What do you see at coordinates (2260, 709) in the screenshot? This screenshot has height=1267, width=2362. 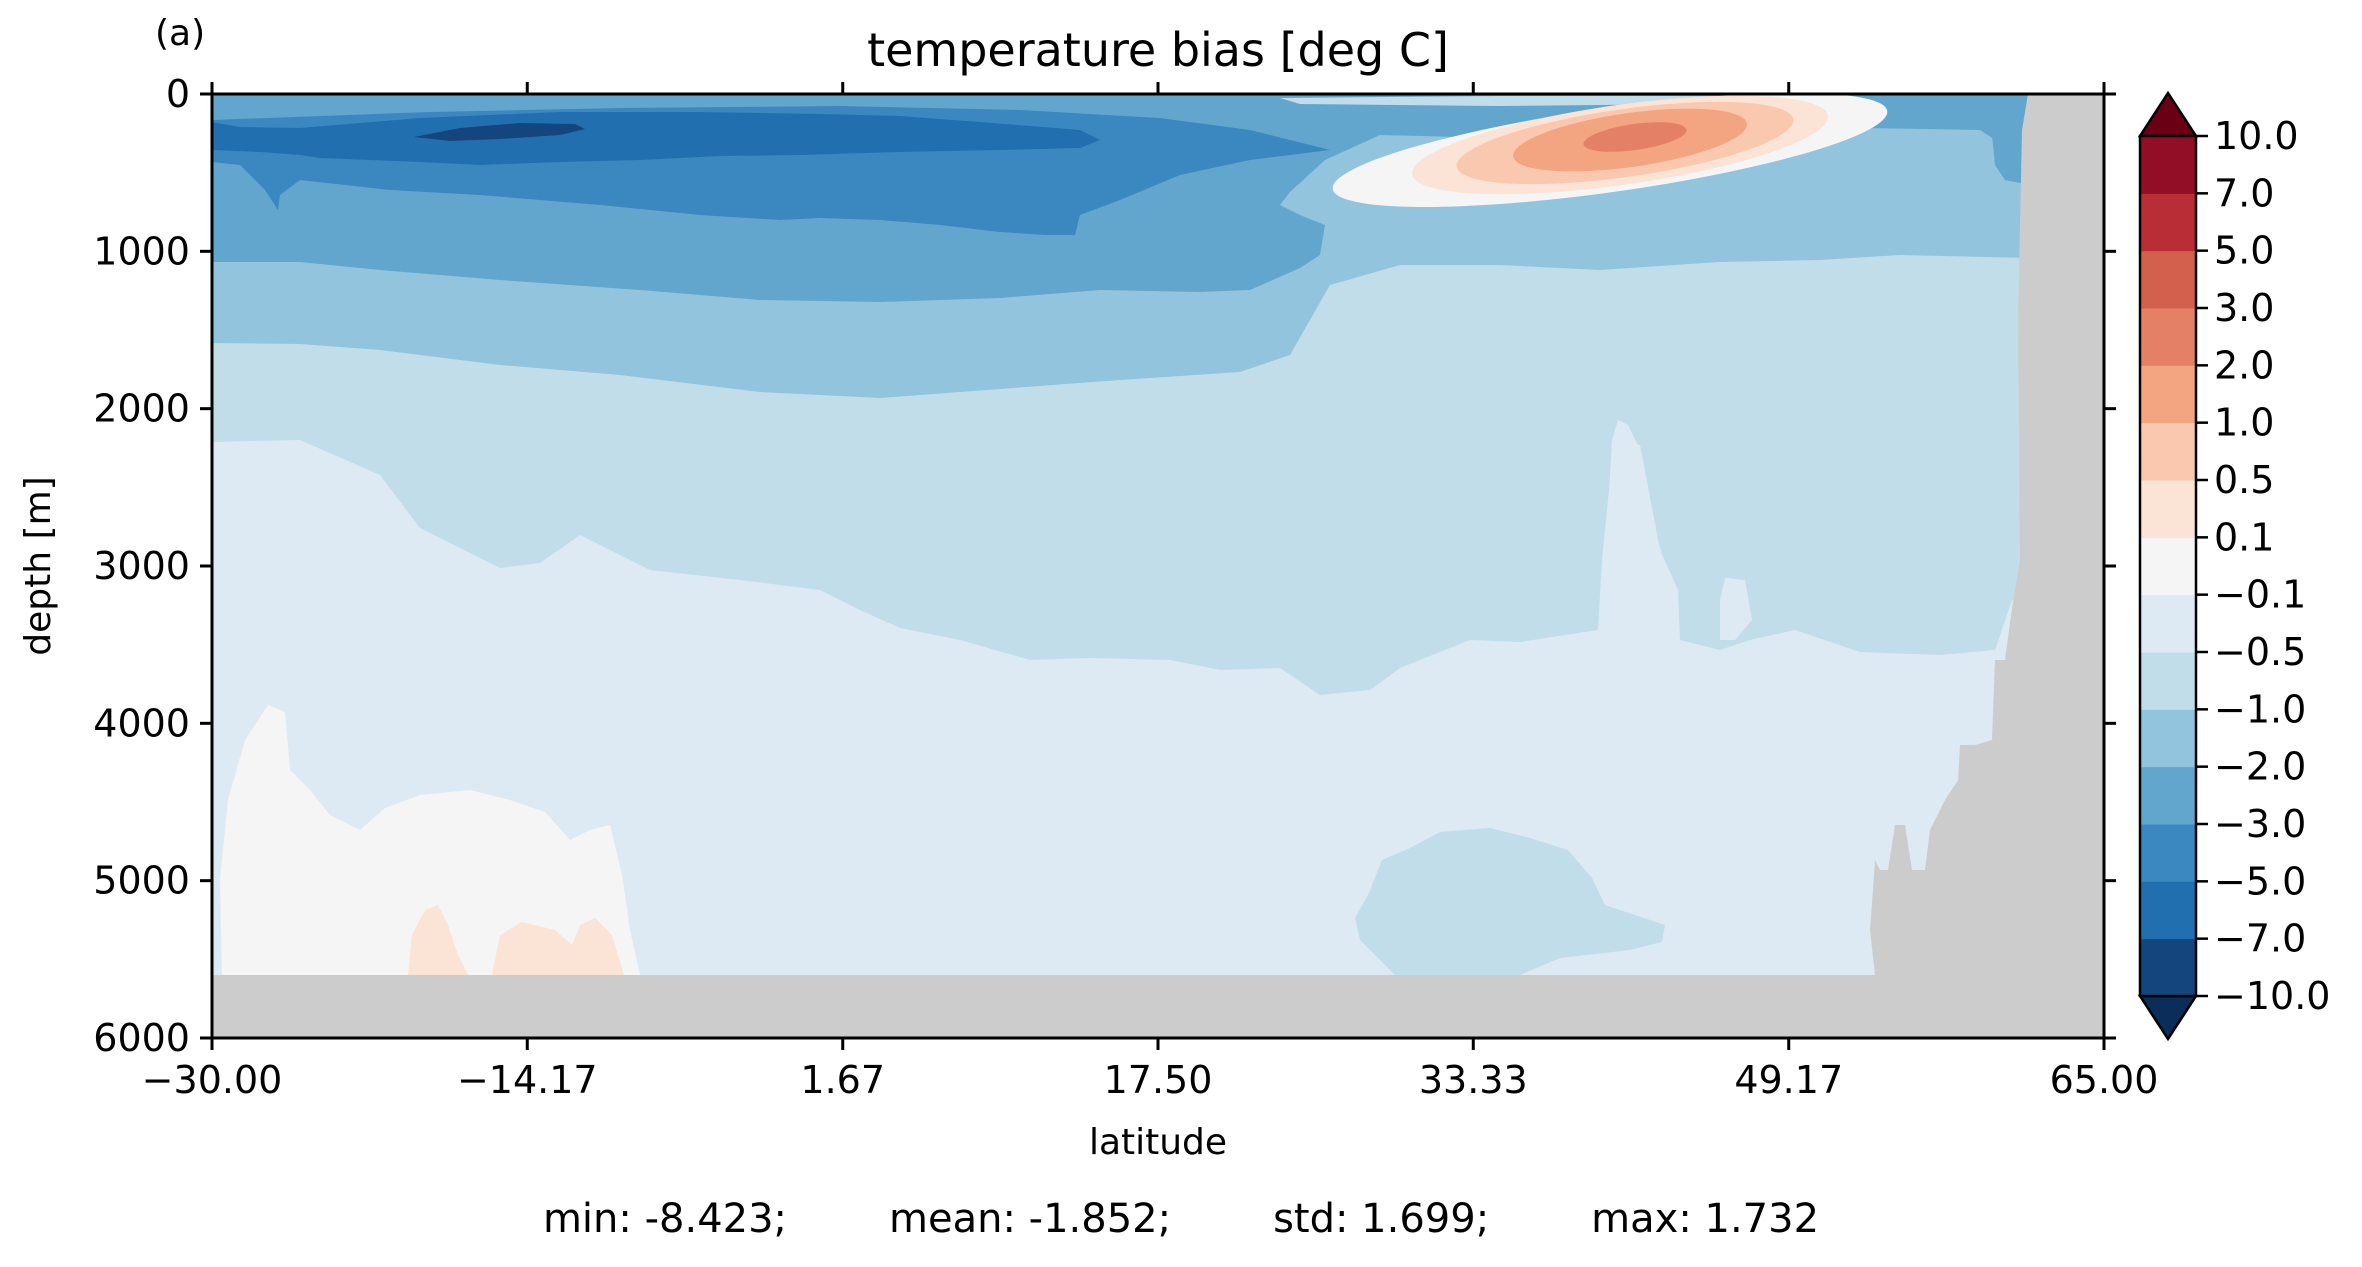 I see `colorbar-tick-label: −1.0` at bounding box center [2260, 709].